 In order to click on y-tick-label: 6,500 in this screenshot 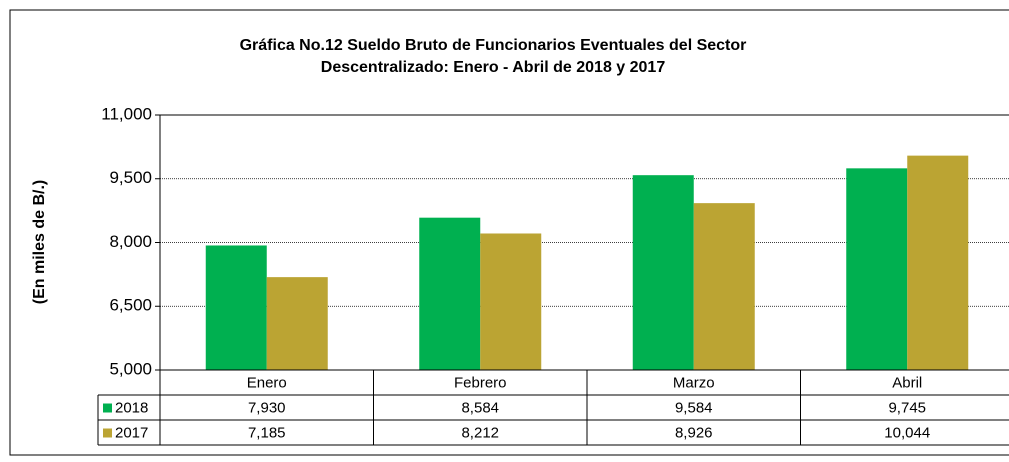, I will do `click(130, 305)`.